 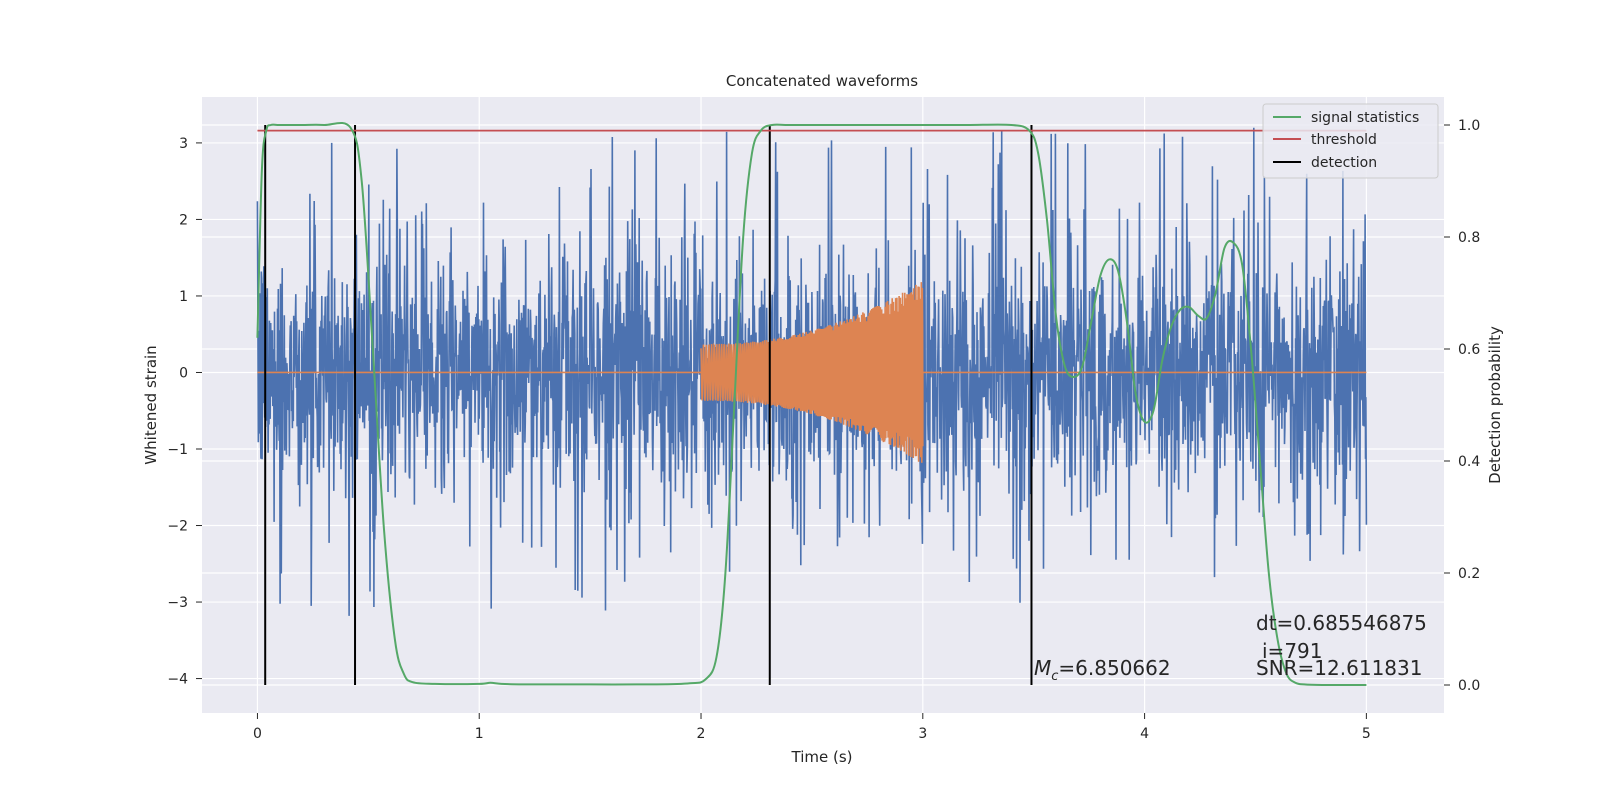 What do you see at coordinates (1469, 238) in the screenshot?
I see `right-y-tick-label: 0.8` at bounding box center [1469, 238].